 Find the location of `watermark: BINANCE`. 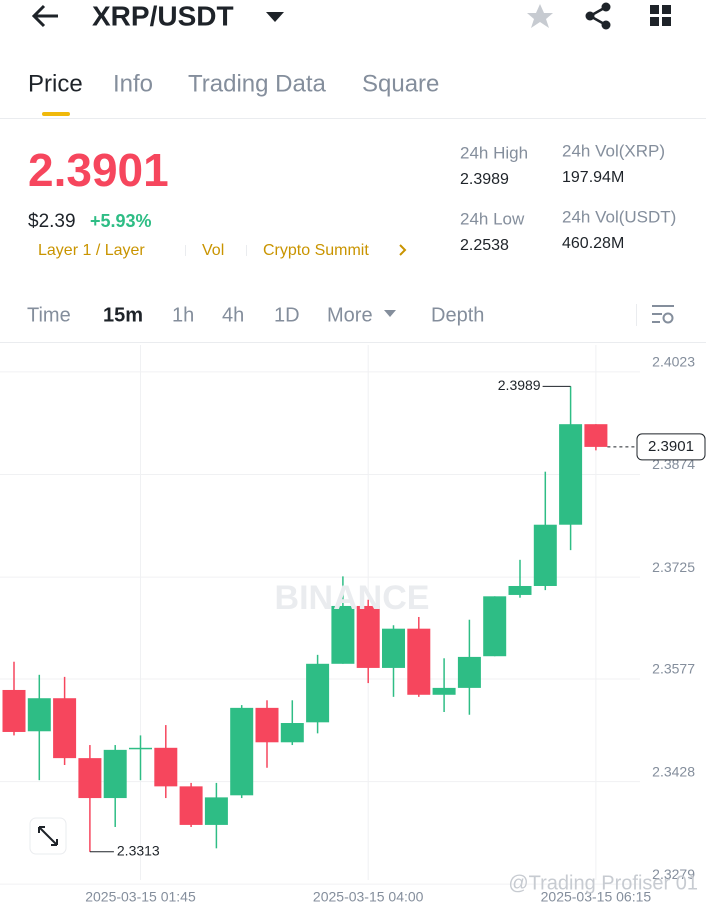

watermark: BINANCE is located at coordinates (352, 598).